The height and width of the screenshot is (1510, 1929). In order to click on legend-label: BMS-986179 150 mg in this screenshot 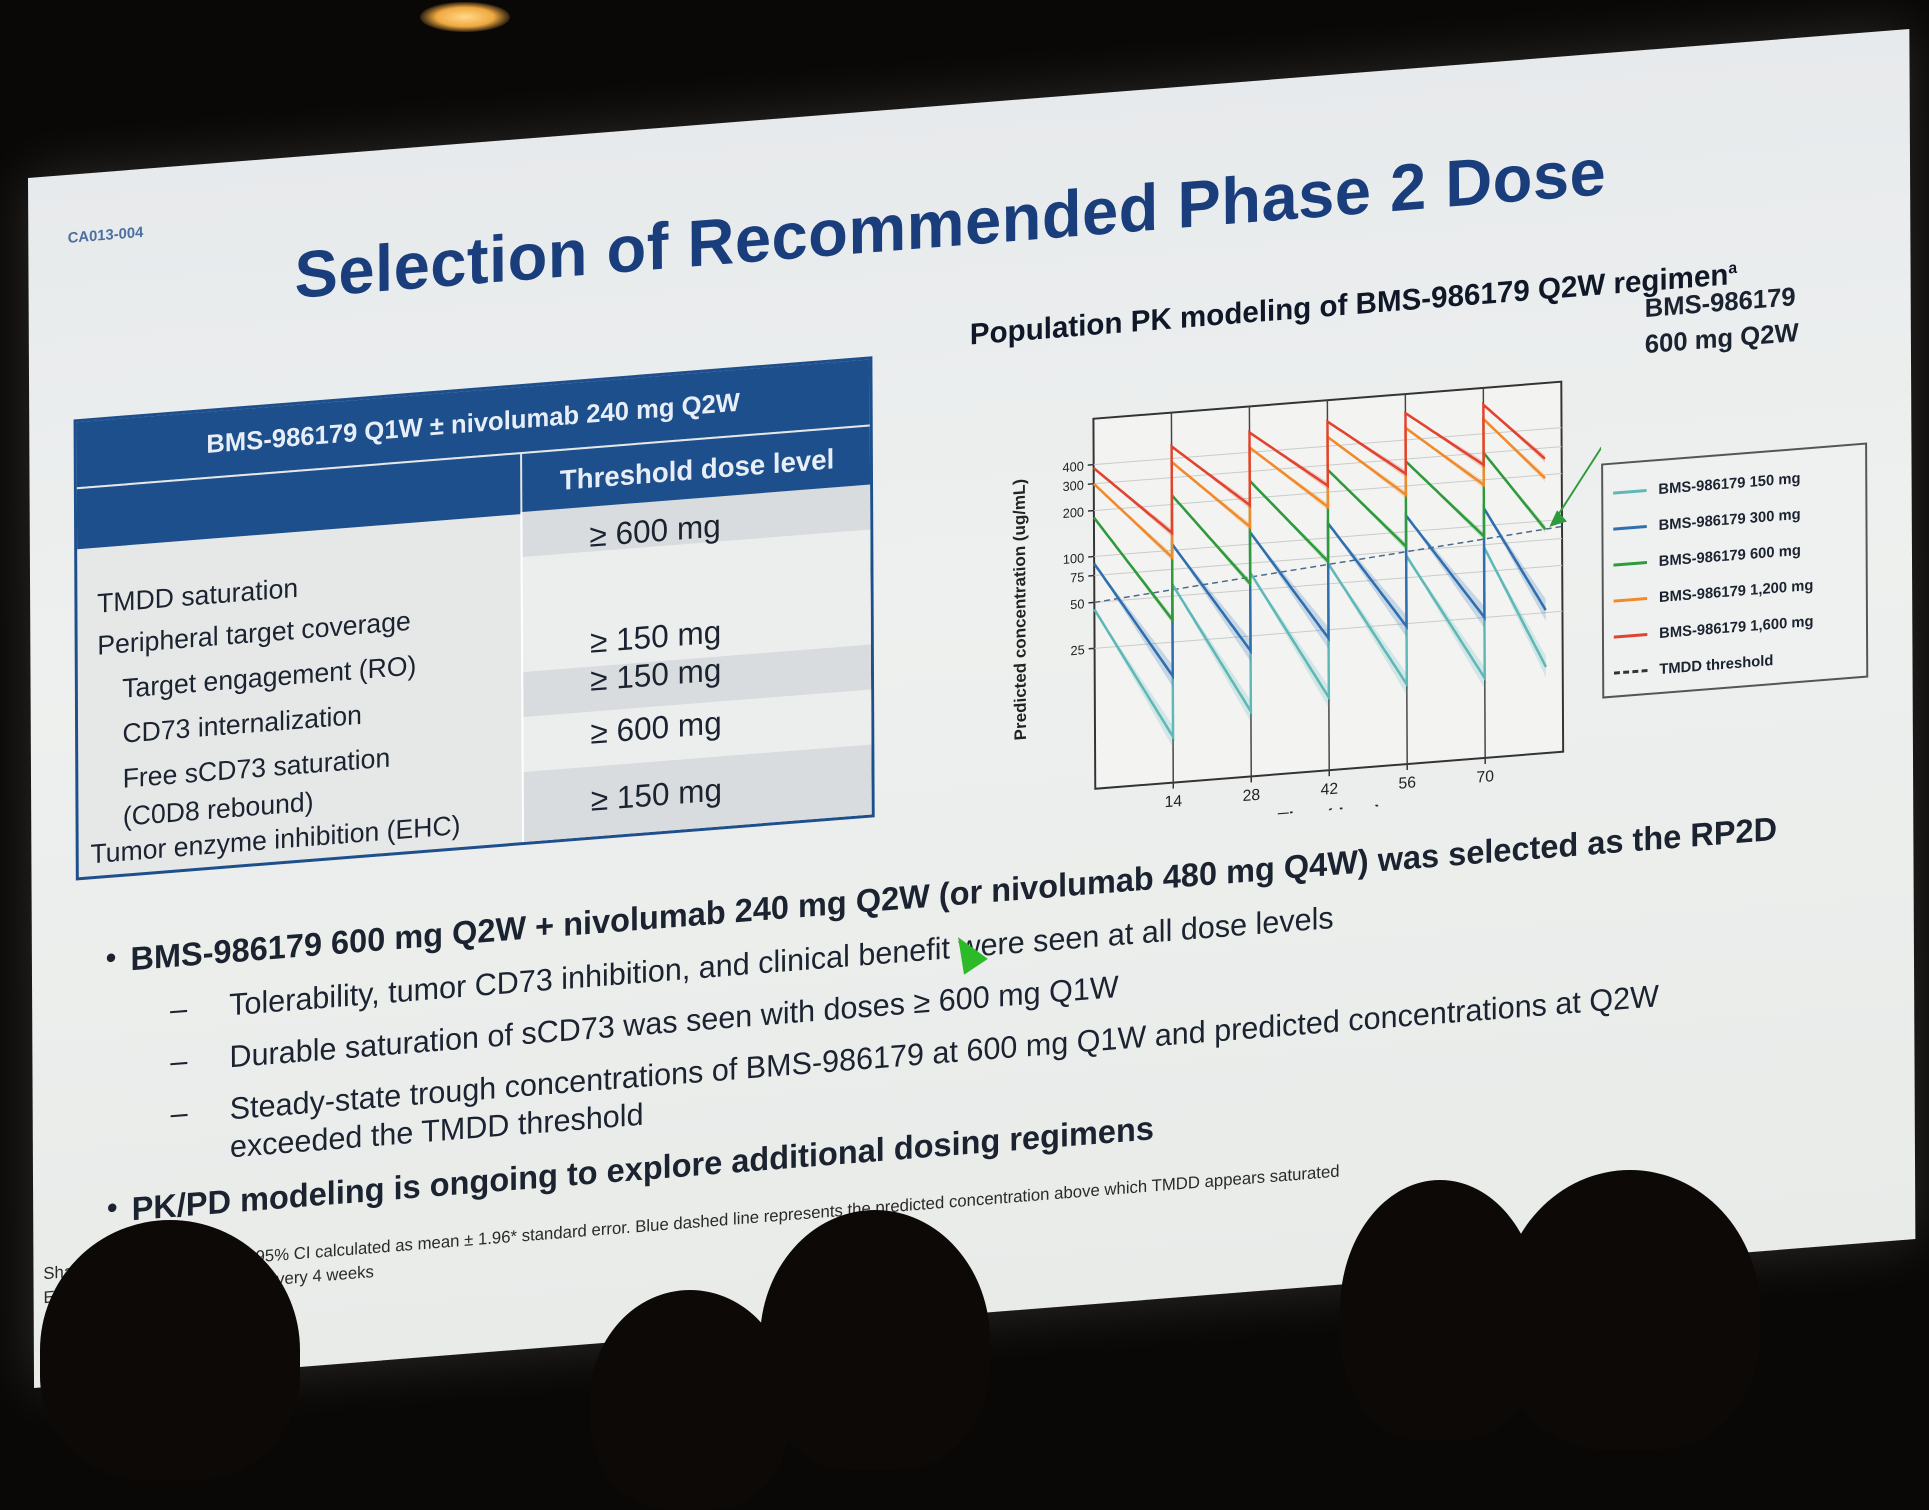, I will do `click(1729, 483)`.